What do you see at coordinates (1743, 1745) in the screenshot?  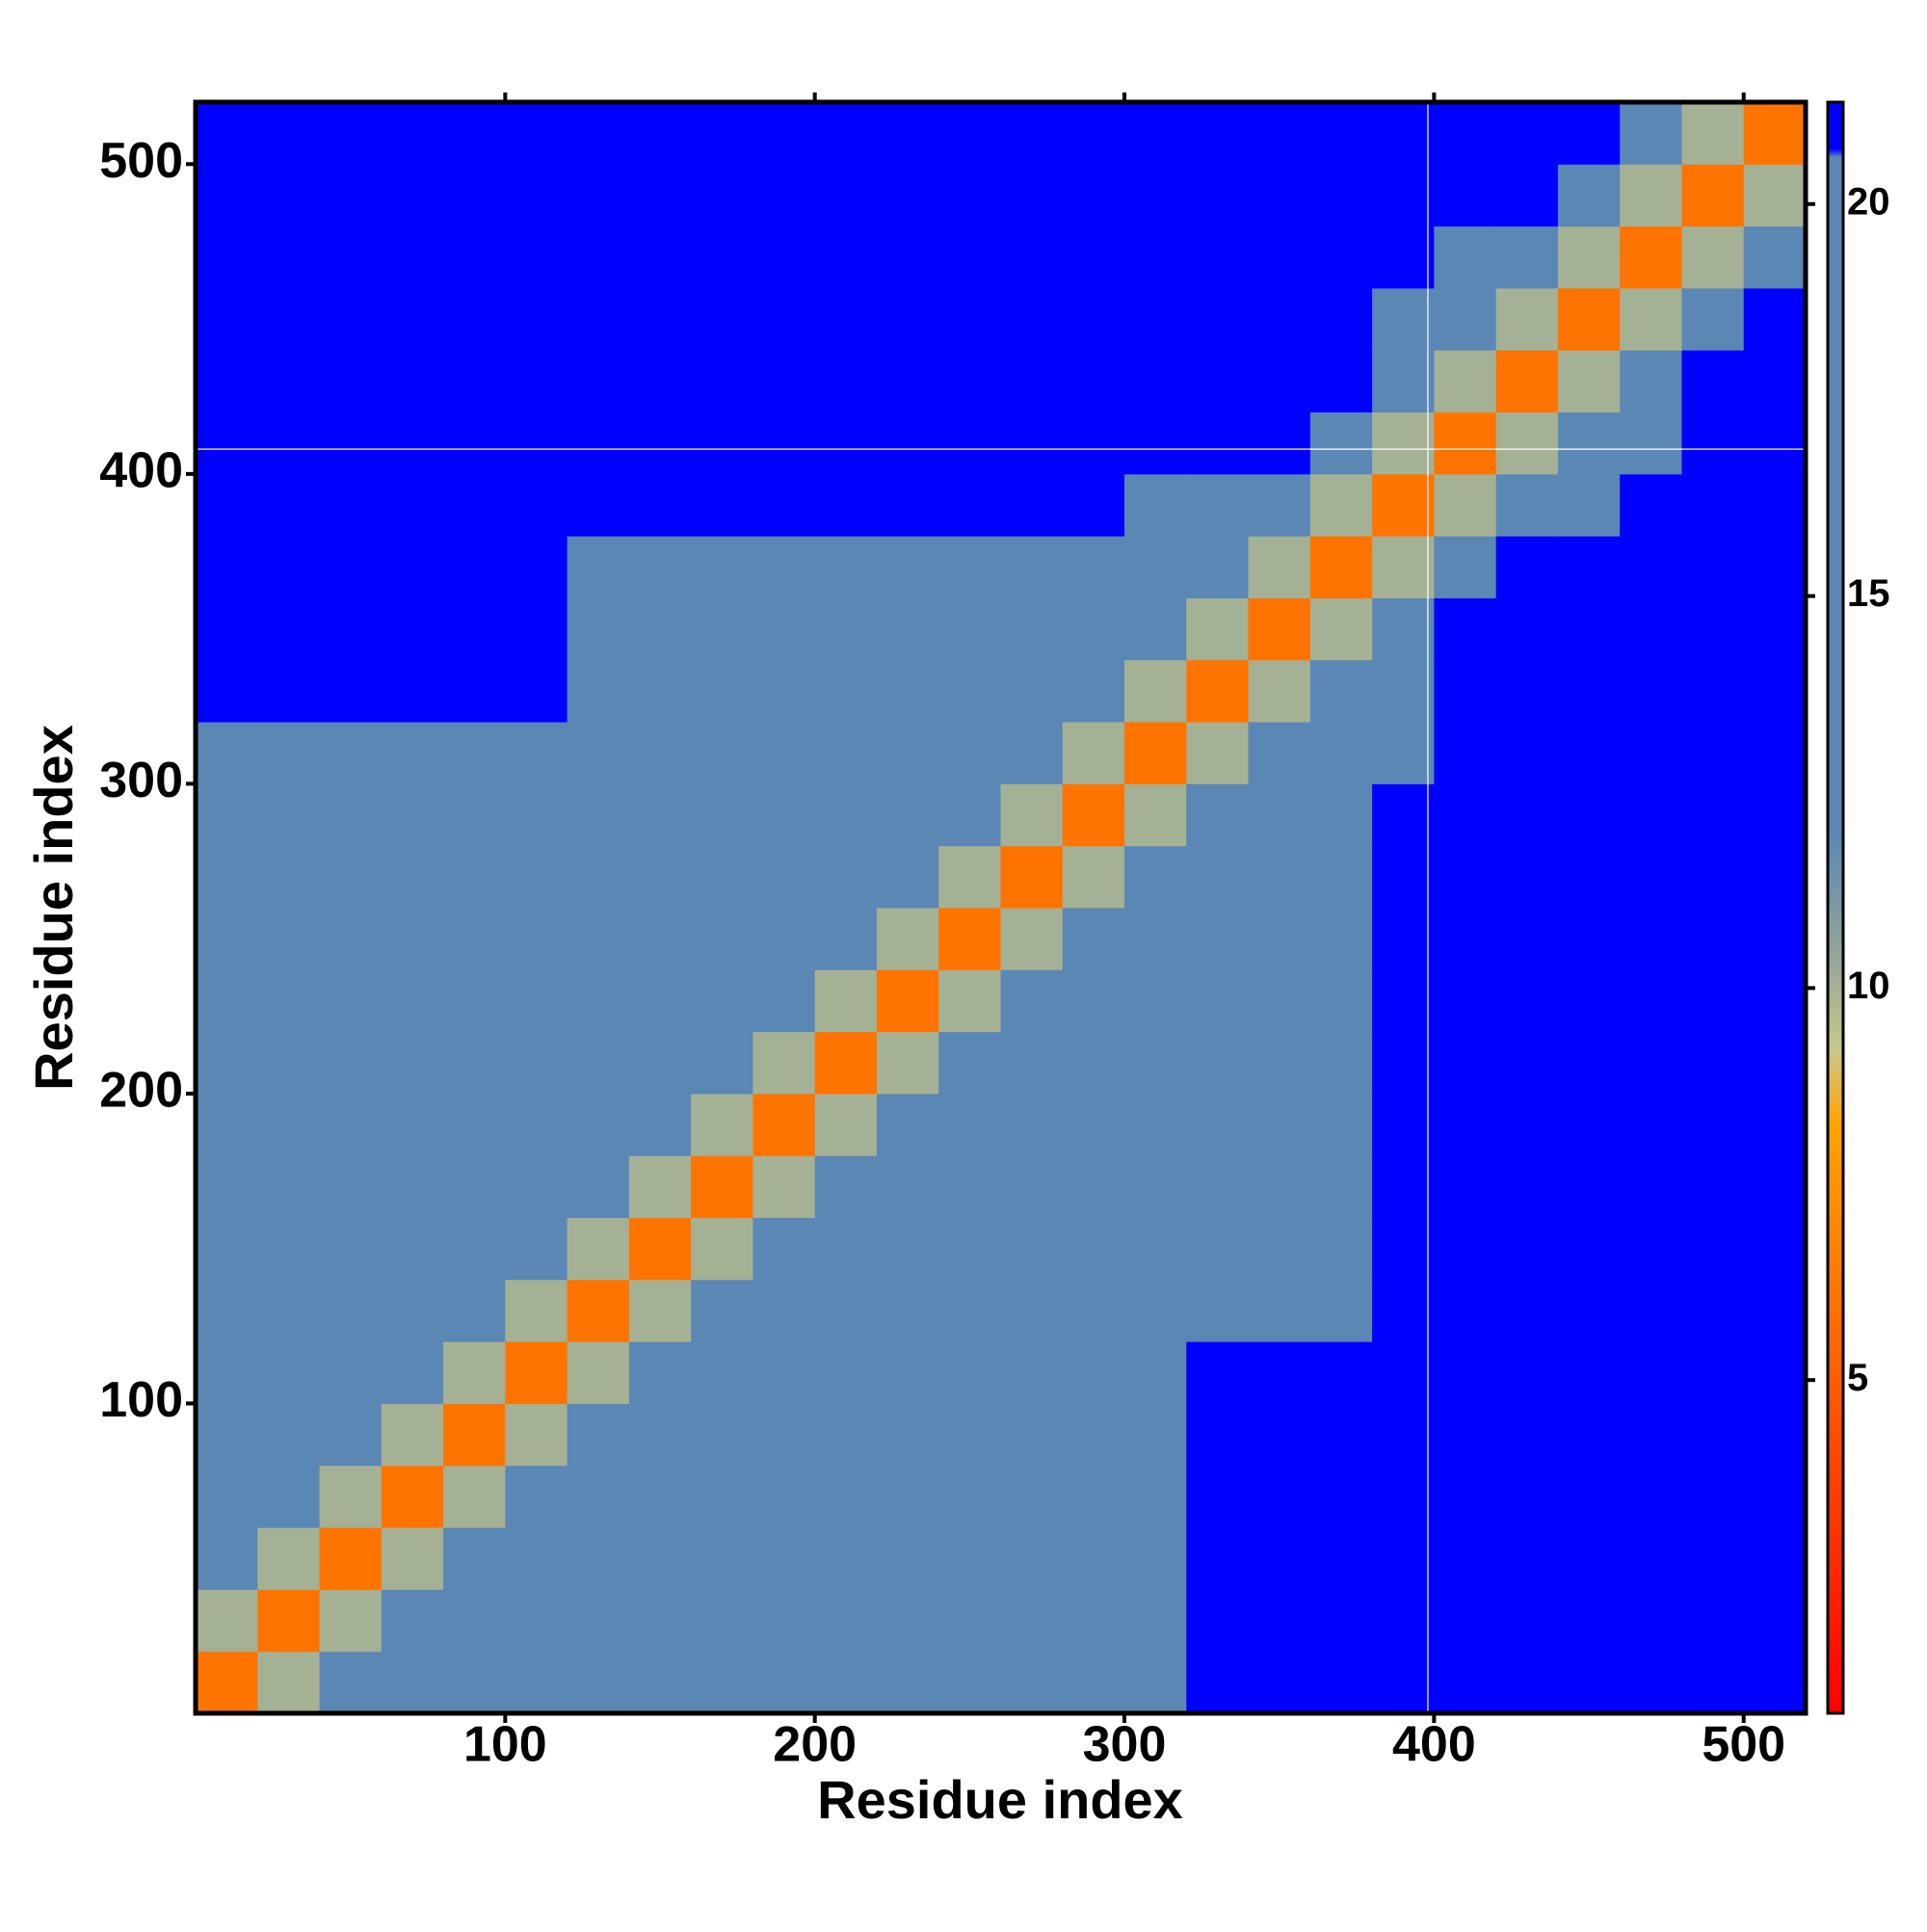 I see `x-tick-label: 500` at bounding box center [1743, 1745].